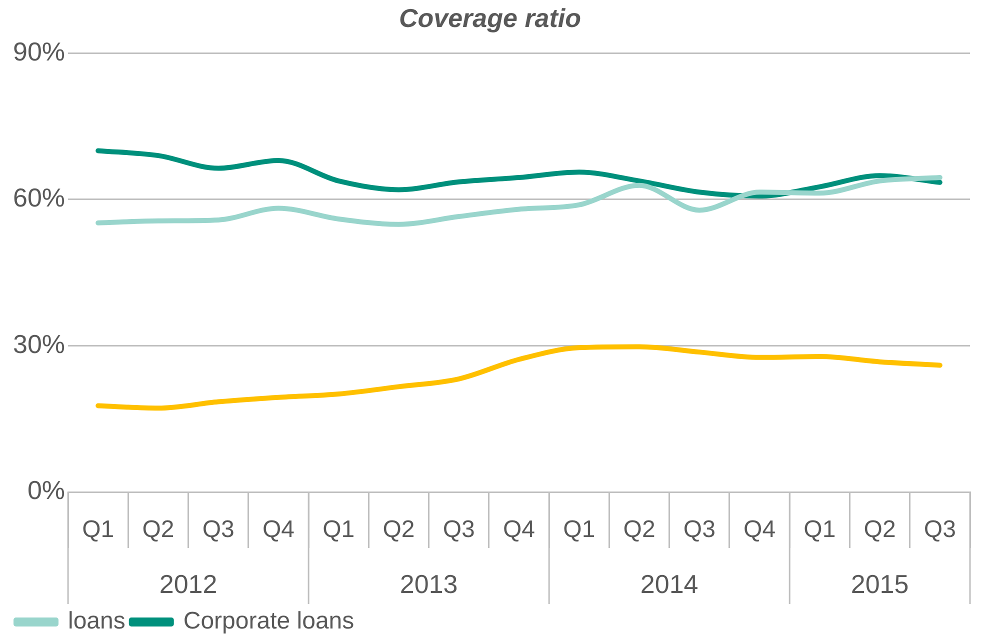  What do you see at coordinates (879, 584) in the screenshot?
I see `text: 2015` at bounding box center [879, 584].